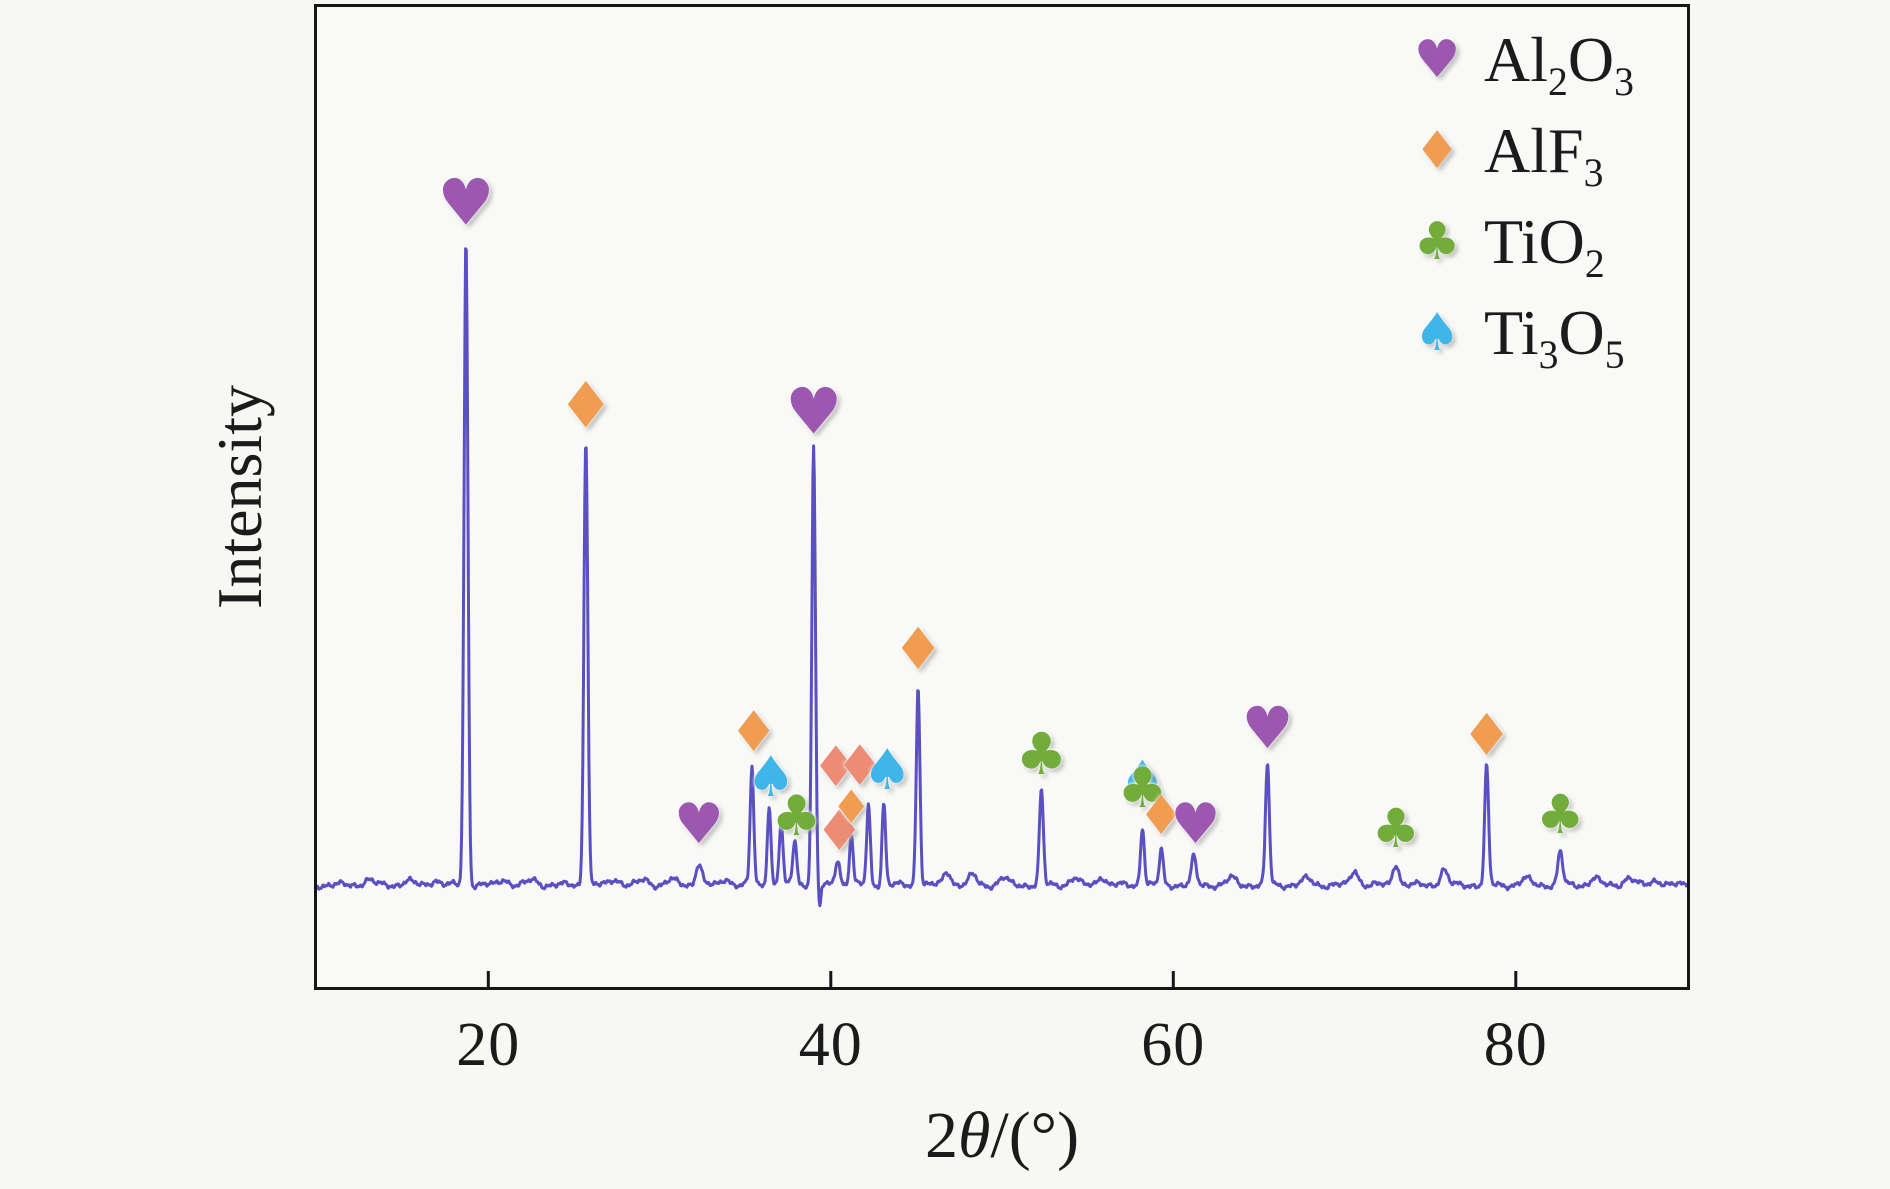 The width and height of the screenshot is (1890, 1189). I want to click on x-axis-label: 2θ/(°), so click(1002, 1136).